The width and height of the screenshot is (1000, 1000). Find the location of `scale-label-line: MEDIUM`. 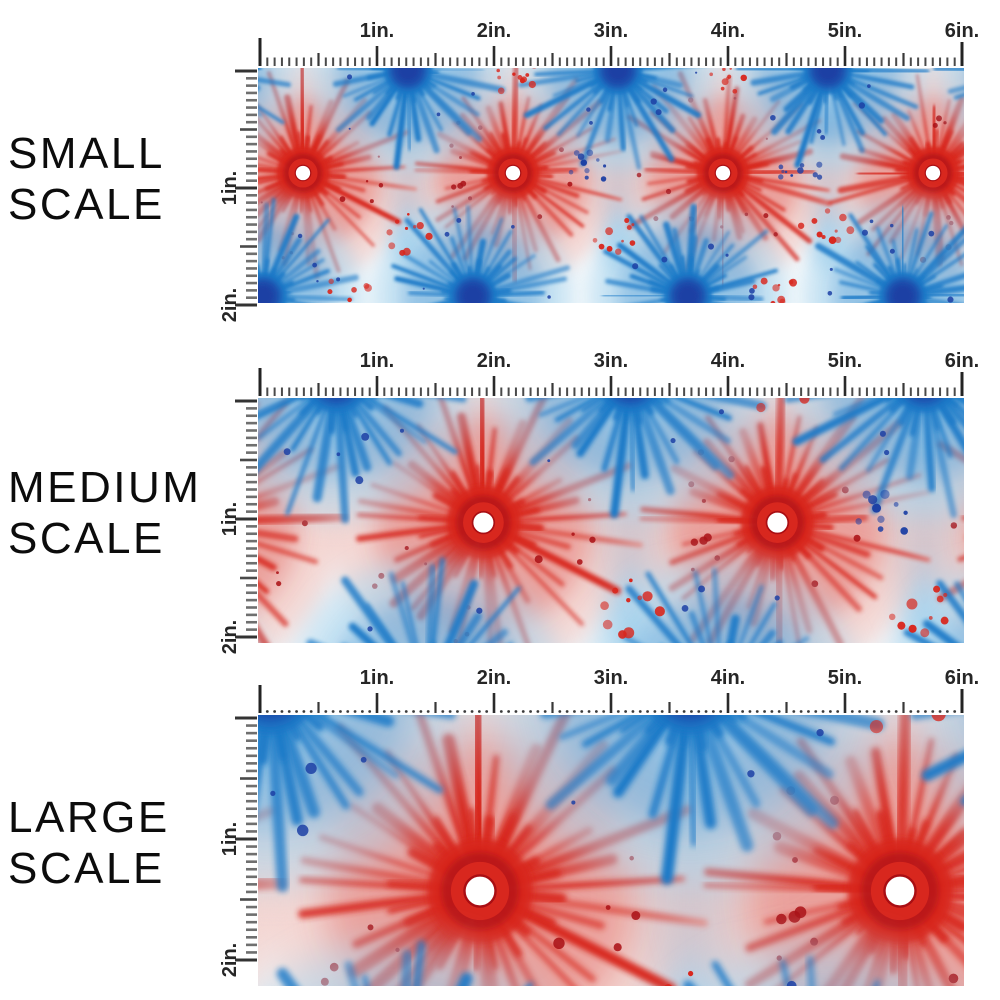

scale-label-line: MEDIUM is located at coordinates (105, 487).